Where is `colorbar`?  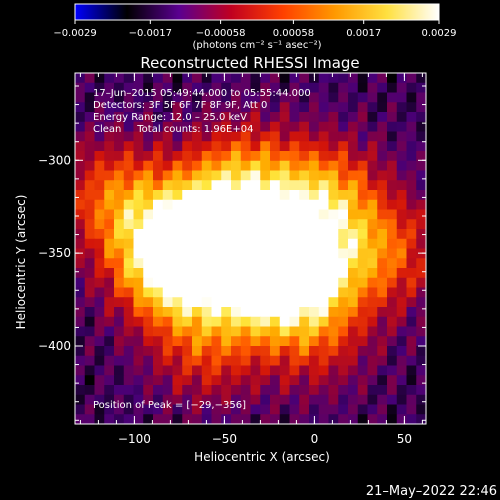 colorbar is located at coordinates (257, 12).